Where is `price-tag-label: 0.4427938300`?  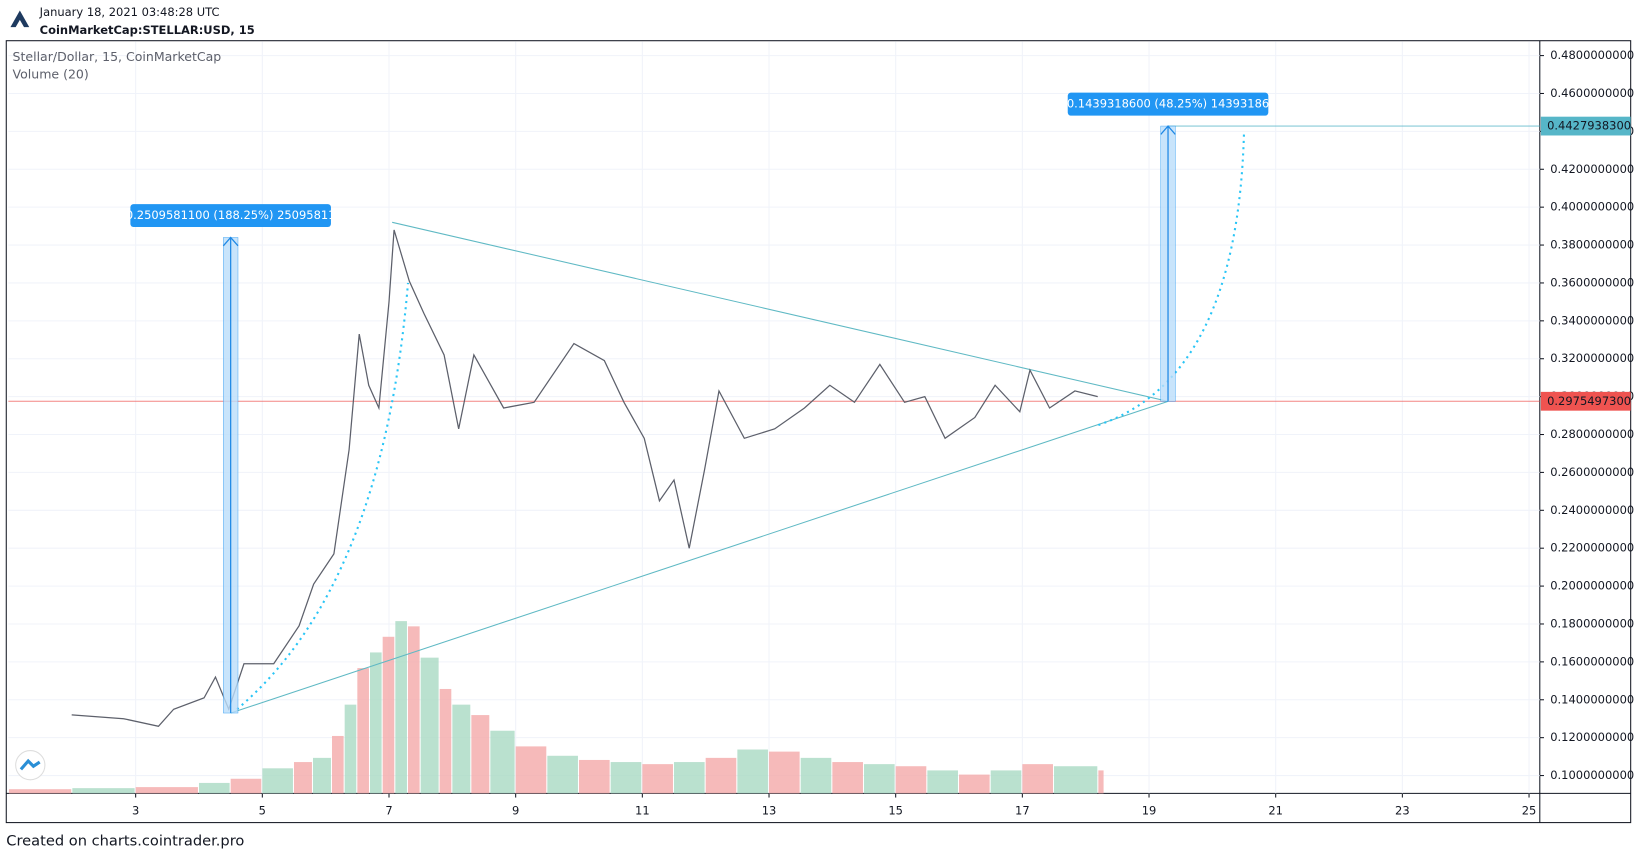
price-tag-label: 0.4427938300 is located at coordinates (1589, 126).